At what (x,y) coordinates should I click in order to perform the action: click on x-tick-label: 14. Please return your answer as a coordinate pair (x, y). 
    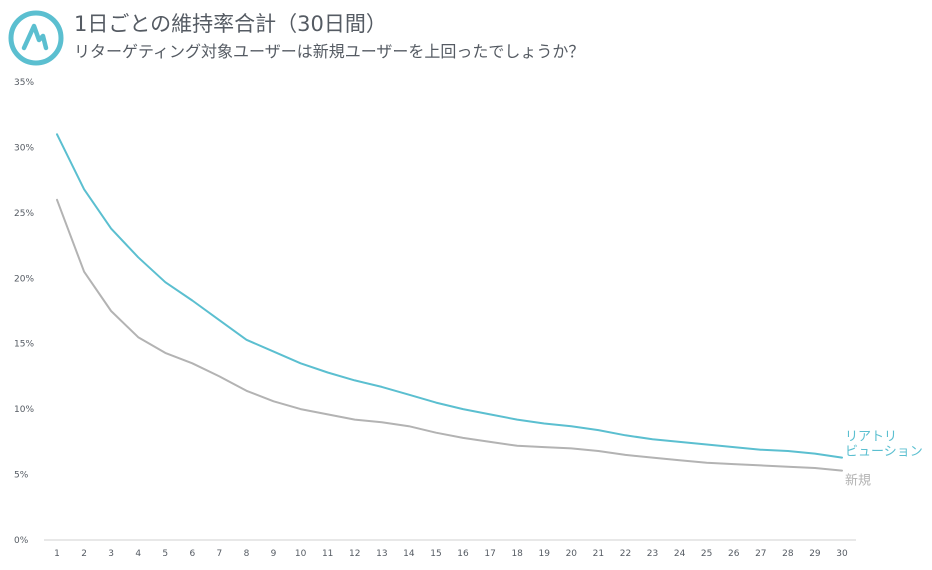
    Looking at the image, I should click on (409, 554).